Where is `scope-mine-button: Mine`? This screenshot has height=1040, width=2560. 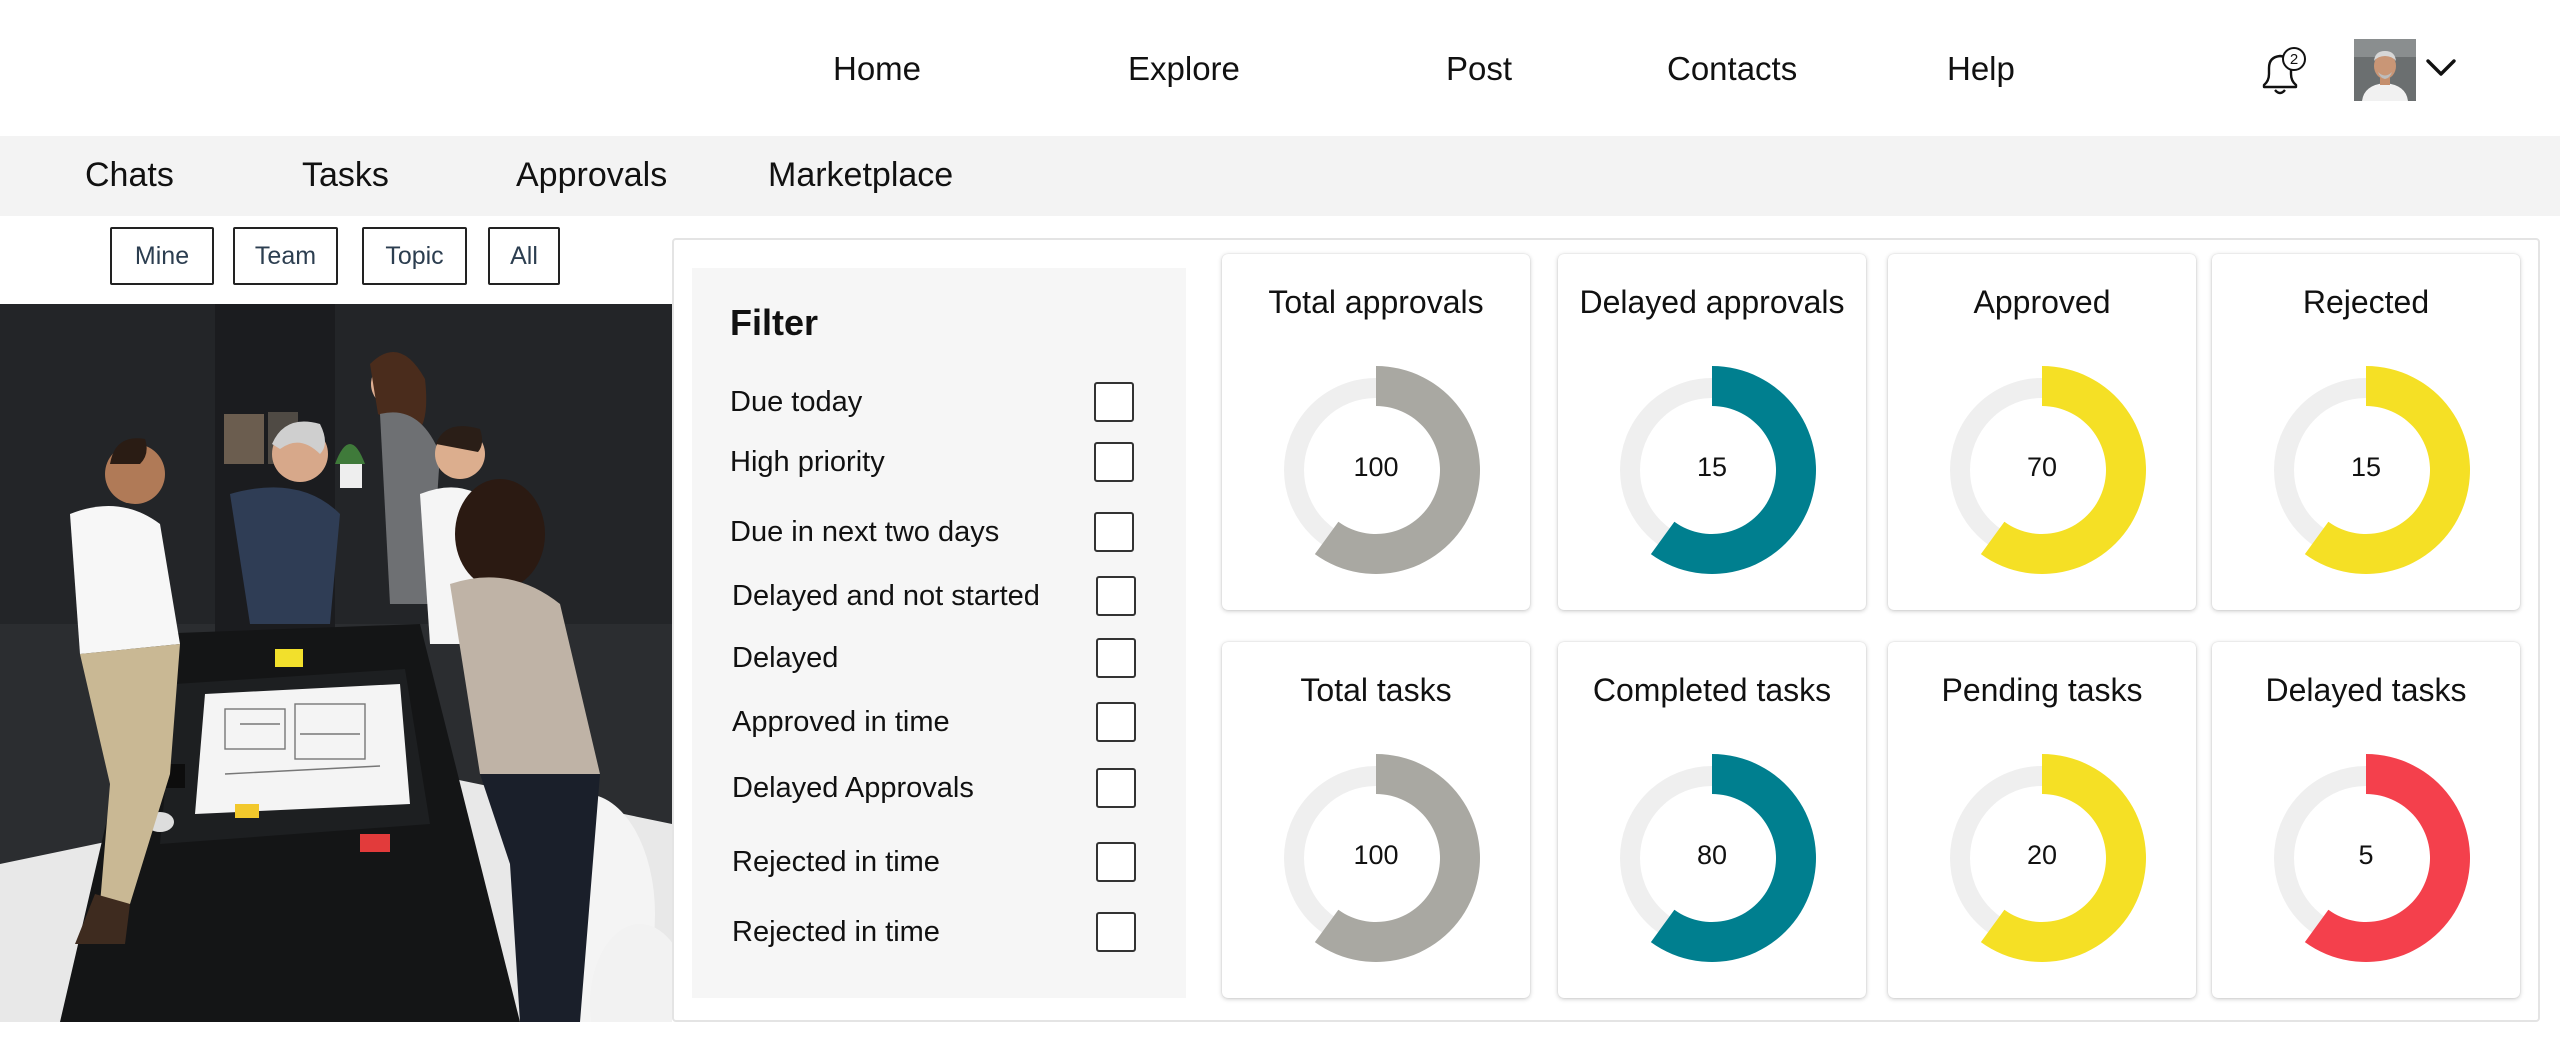 scope-mine-button: Mine is located at coordinates (162, 256).